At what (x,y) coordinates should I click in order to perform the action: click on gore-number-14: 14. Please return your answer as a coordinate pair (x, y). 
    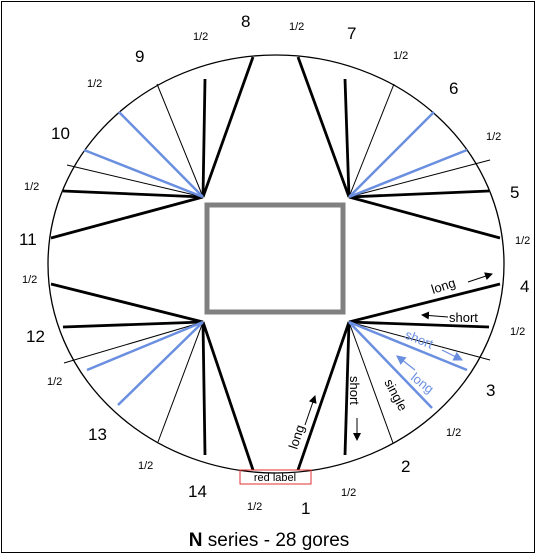
    Looking at the image, I should click on (197, 491).